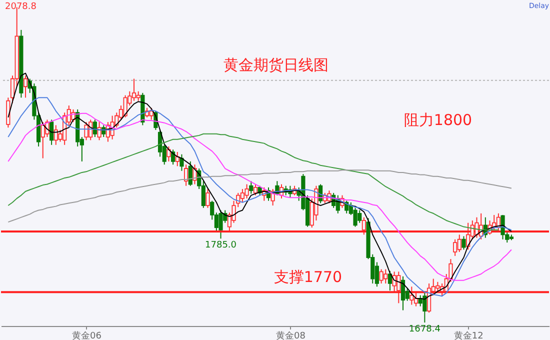 Image resolution: width=550 pixels, height=340 pixels. What do you see at coordinates (21, 7) in the screenshot?
I see `annotation: 2078.8` at bounding box center [21, 7].